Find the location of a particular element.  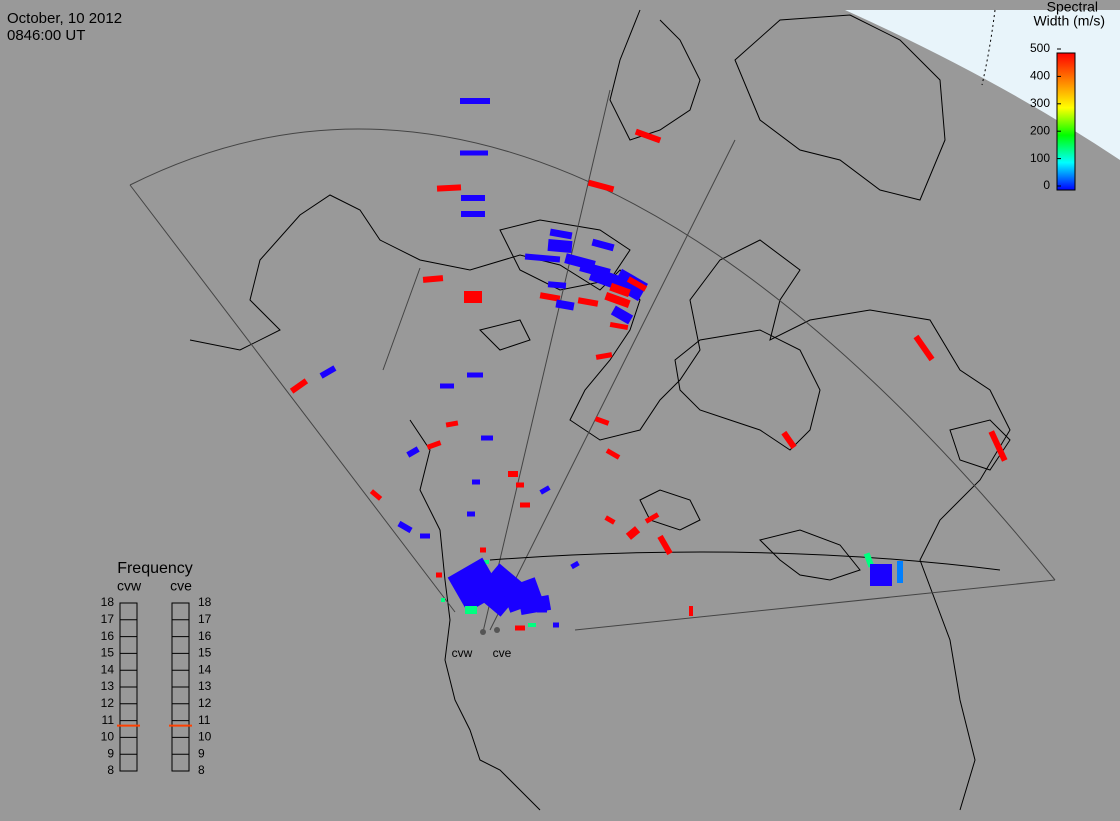

frequency-tick-label: 11 is located at coordinates (108, 720).